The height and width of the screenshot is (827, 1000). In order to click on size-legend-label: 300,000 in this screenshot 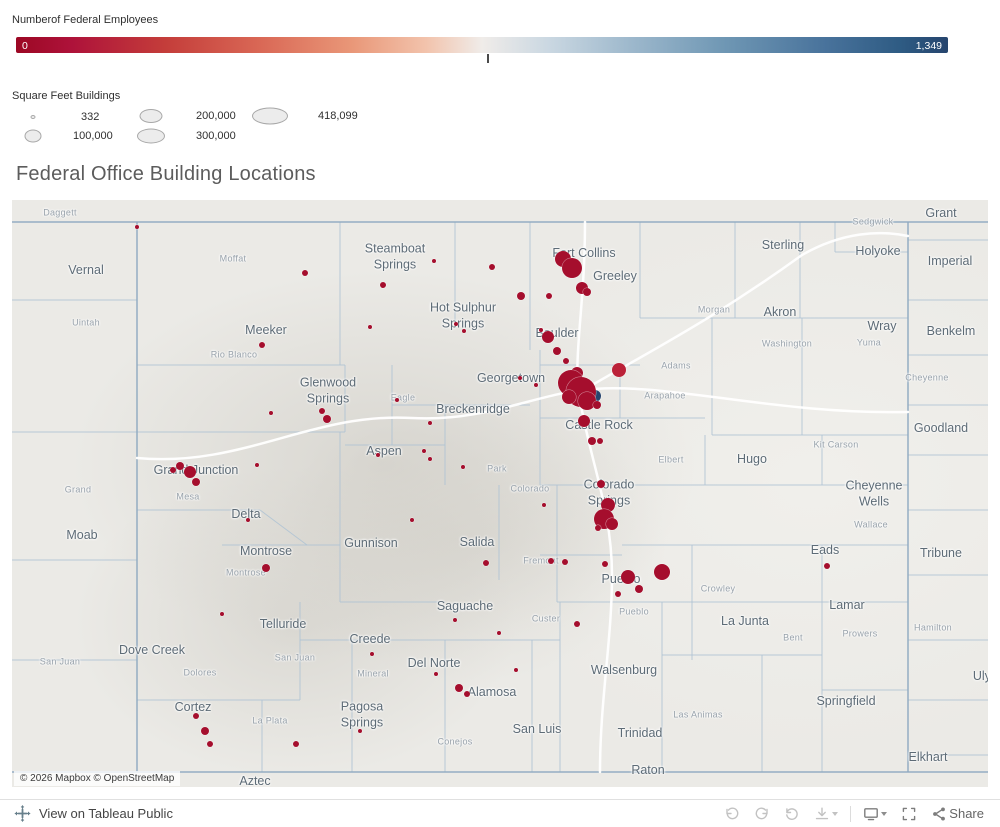, I will do `click(216, 136)`.